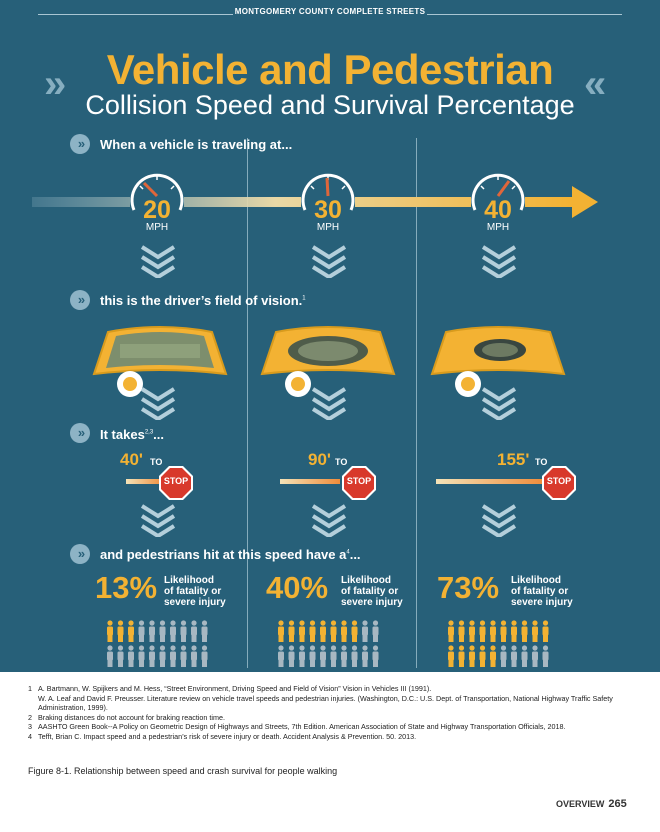 The height and width of the screenshot is (832, 660). Describe the element at coordinates (223, 554) in the screenshot. I see `step-heading-text: and pedestrians hit at this speed have a` at that location.